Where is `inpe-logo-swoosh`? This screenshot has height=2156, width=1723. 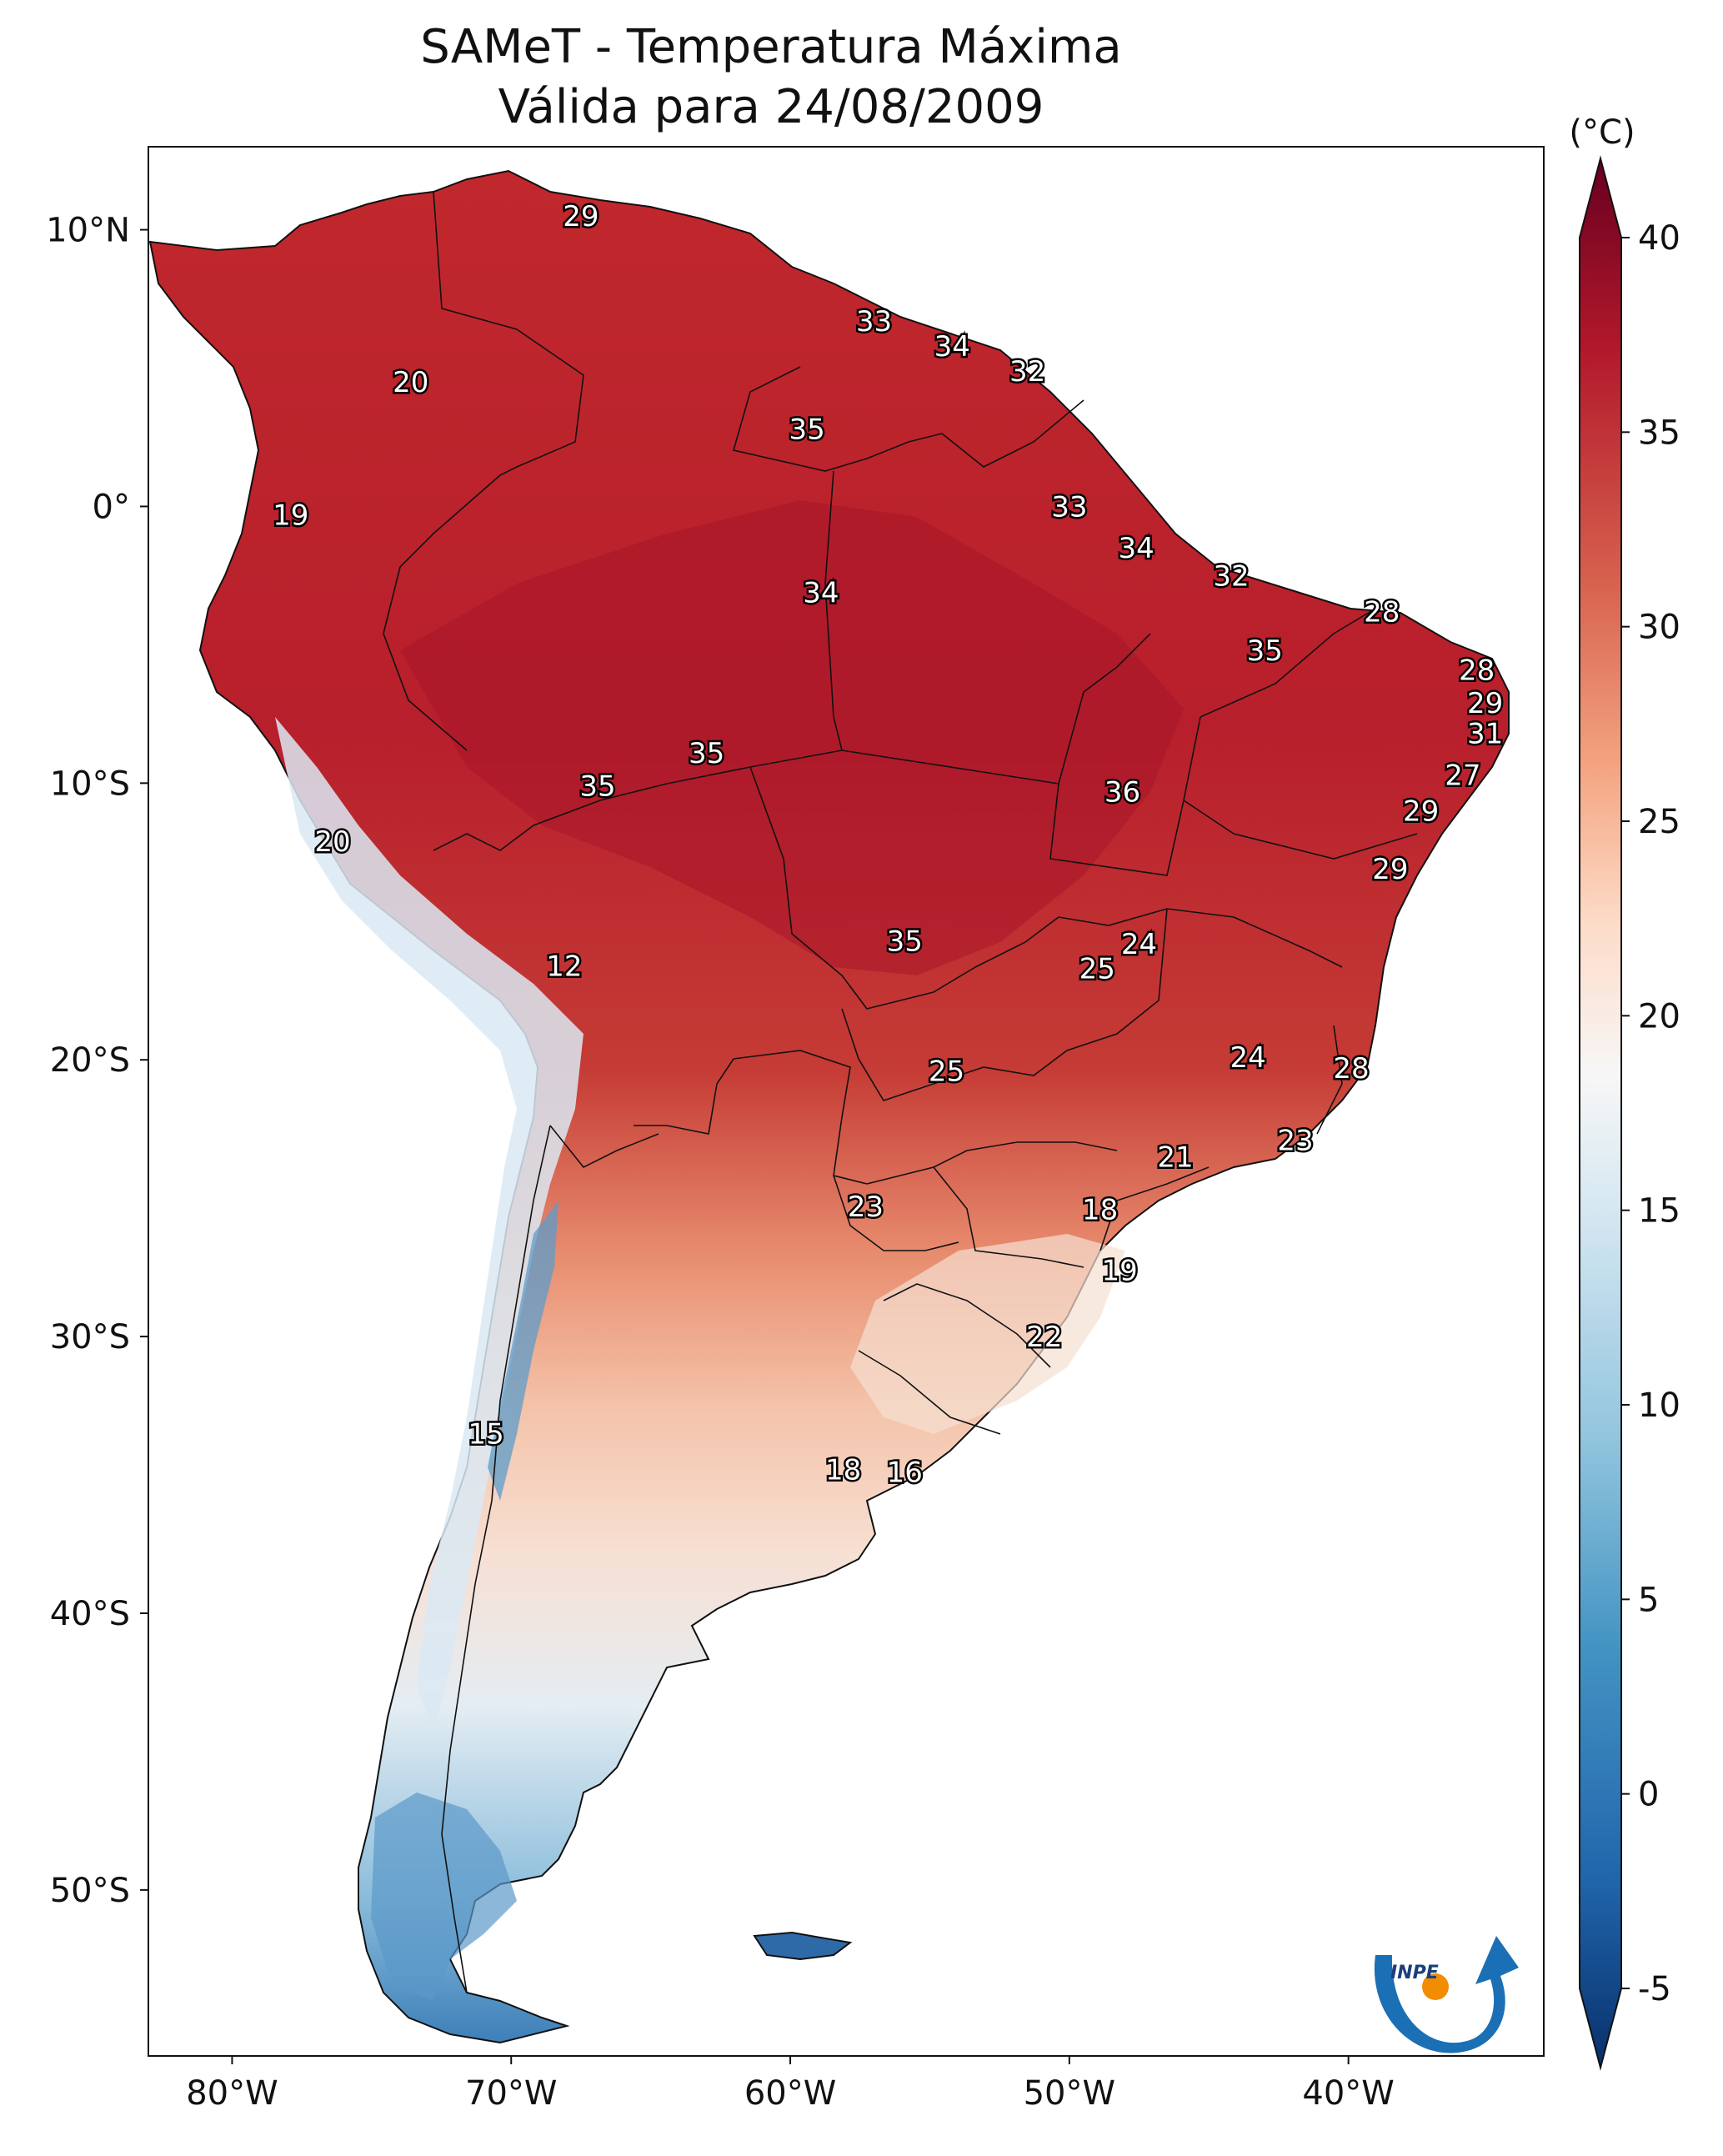
inpe-logo-swoosh is located at coordinates (1446, 1995).